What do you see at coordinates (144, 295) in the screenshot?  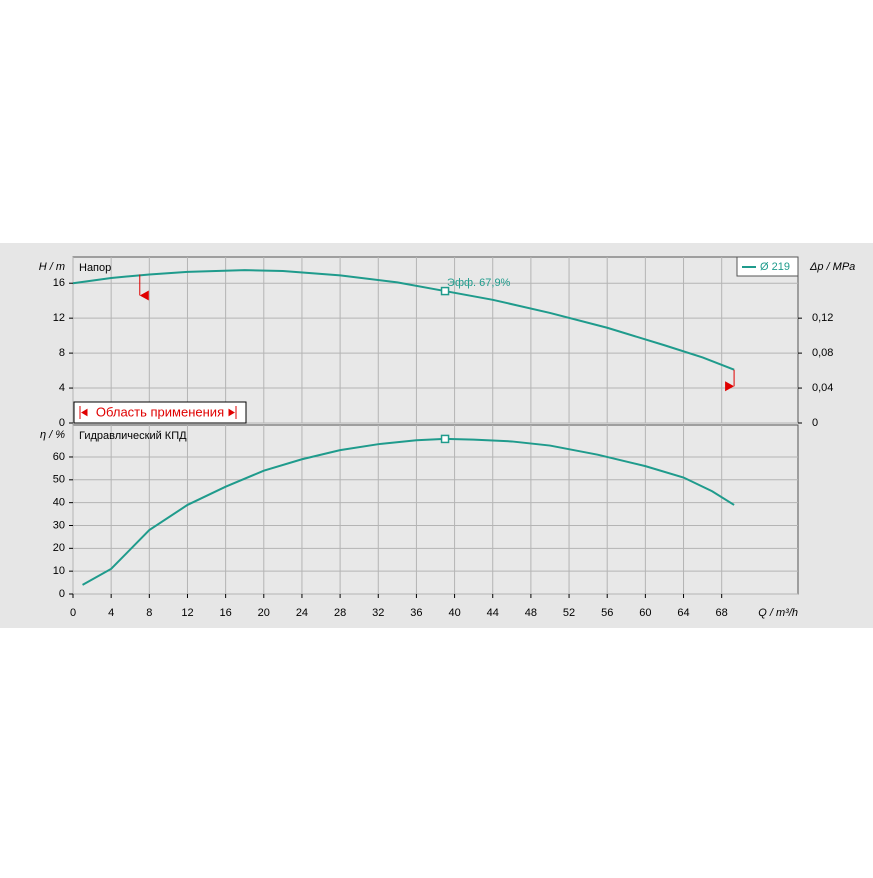 I see `range-min-marker` at bounding box center [144, 295].